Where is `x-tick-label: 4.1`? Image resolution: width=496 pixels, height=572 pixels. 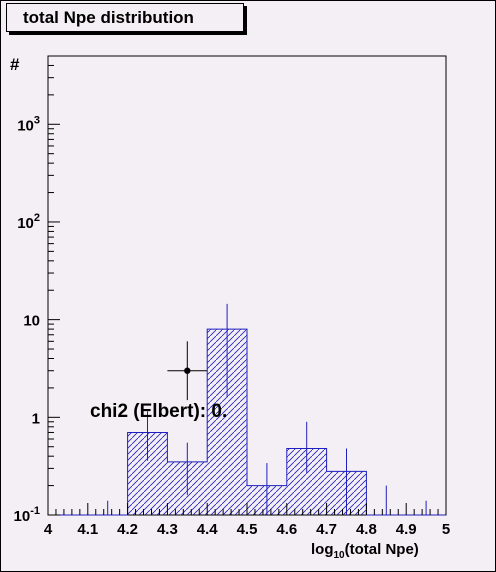 x-tick-label: 4.1 is located at coordinates (87, 529).